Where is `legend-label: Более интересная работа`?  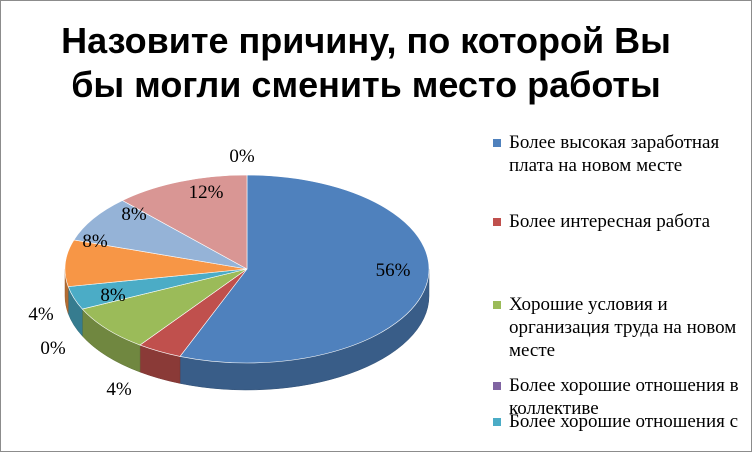
legend-label: Более интересная работа is located at coordinates (610, 221).